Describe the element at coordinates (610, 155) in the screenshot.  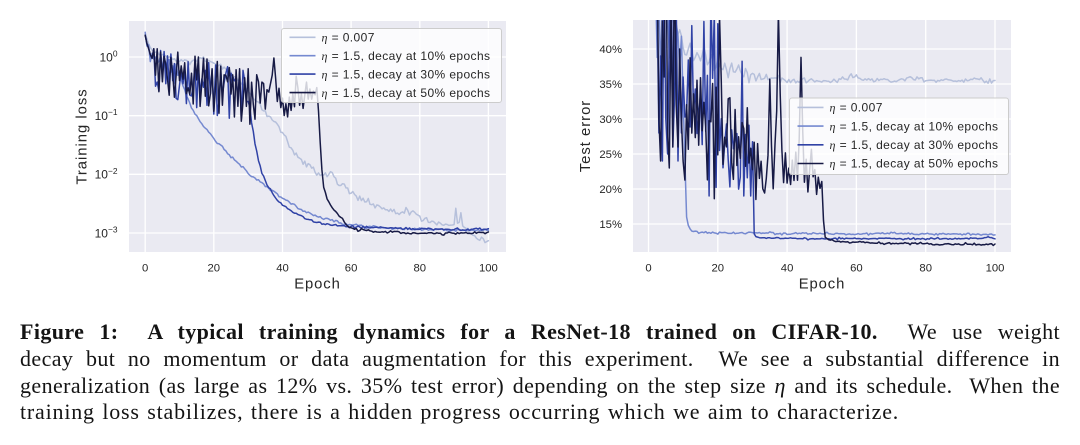
I see `svg-text: 25%` at that location.